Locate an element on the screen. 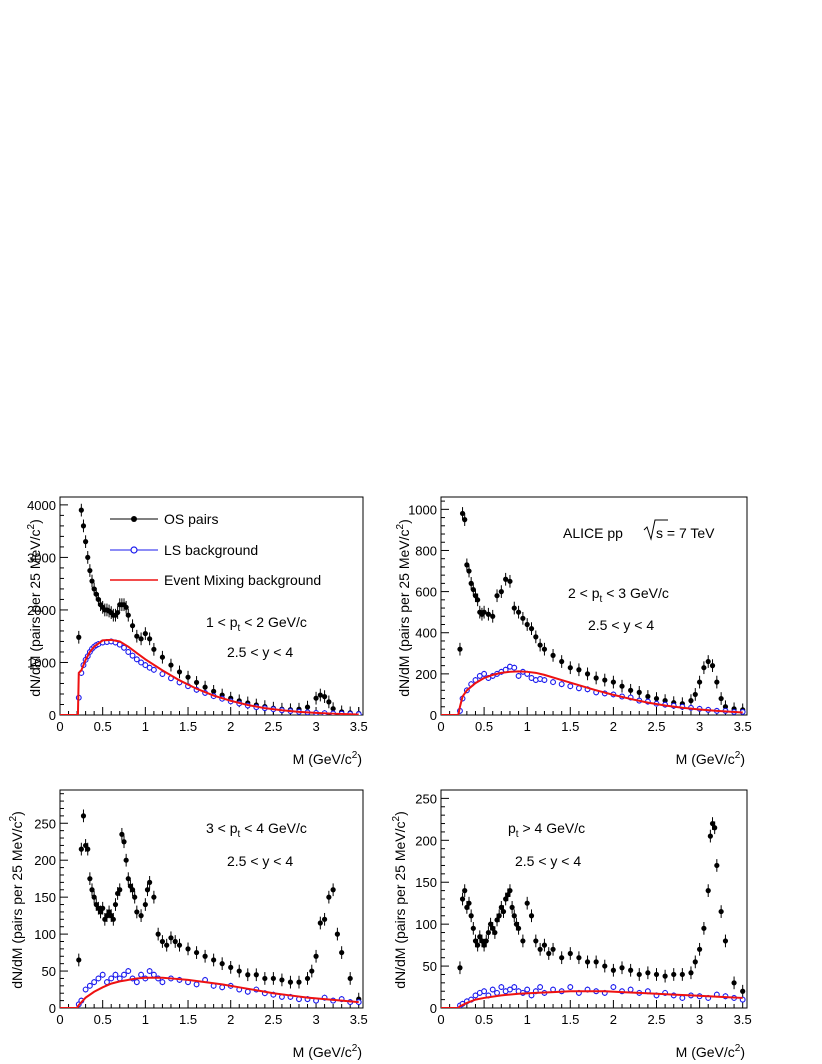 Image resolution: width=822 pixels, height=1064 pixels. y-tick-label: 1000 is located at coordinates (422, 509).